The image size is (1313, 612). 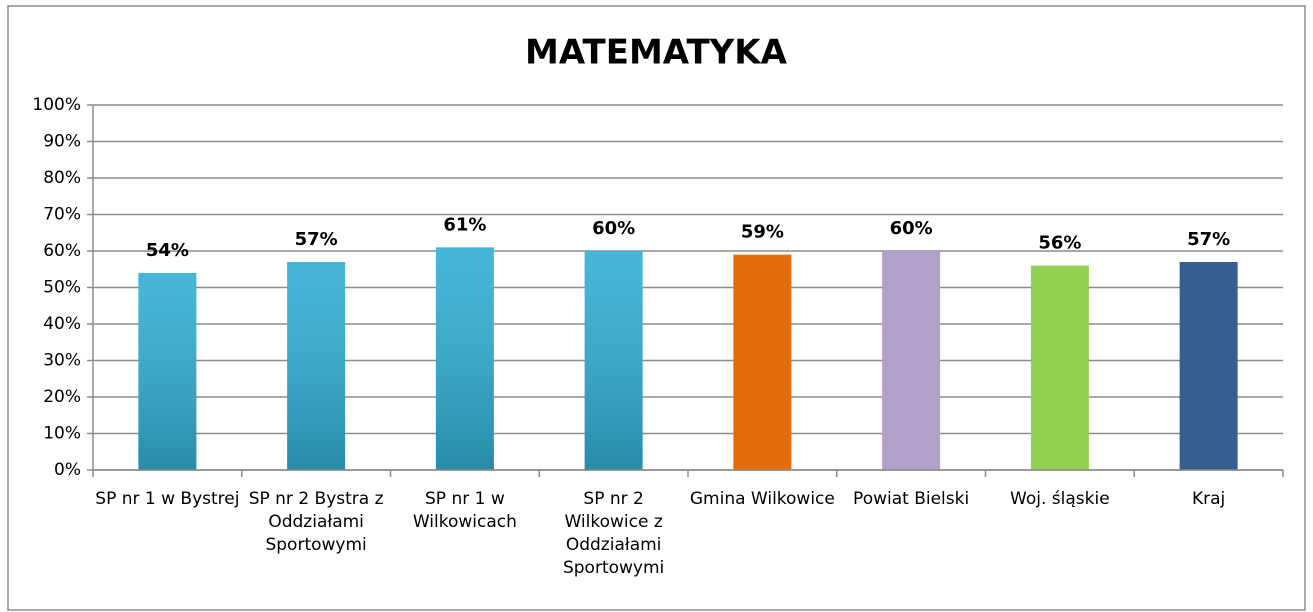 I want to click on x-tick-label: SP nr 2 Bystra z Oddziałami Sportowymi, so click(x=316, y=522).